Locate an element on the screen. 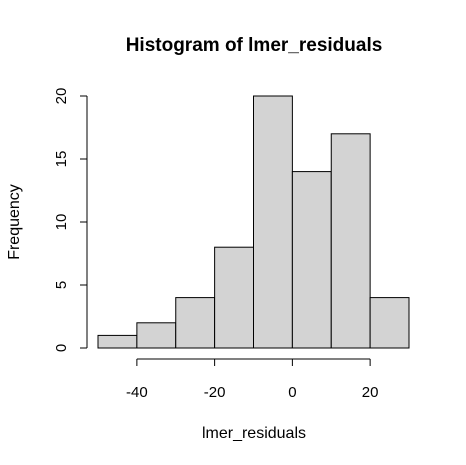 The width and height of the screenshot is (466, 465). x-tick-label: -40 is located at coordinates (137, 392).